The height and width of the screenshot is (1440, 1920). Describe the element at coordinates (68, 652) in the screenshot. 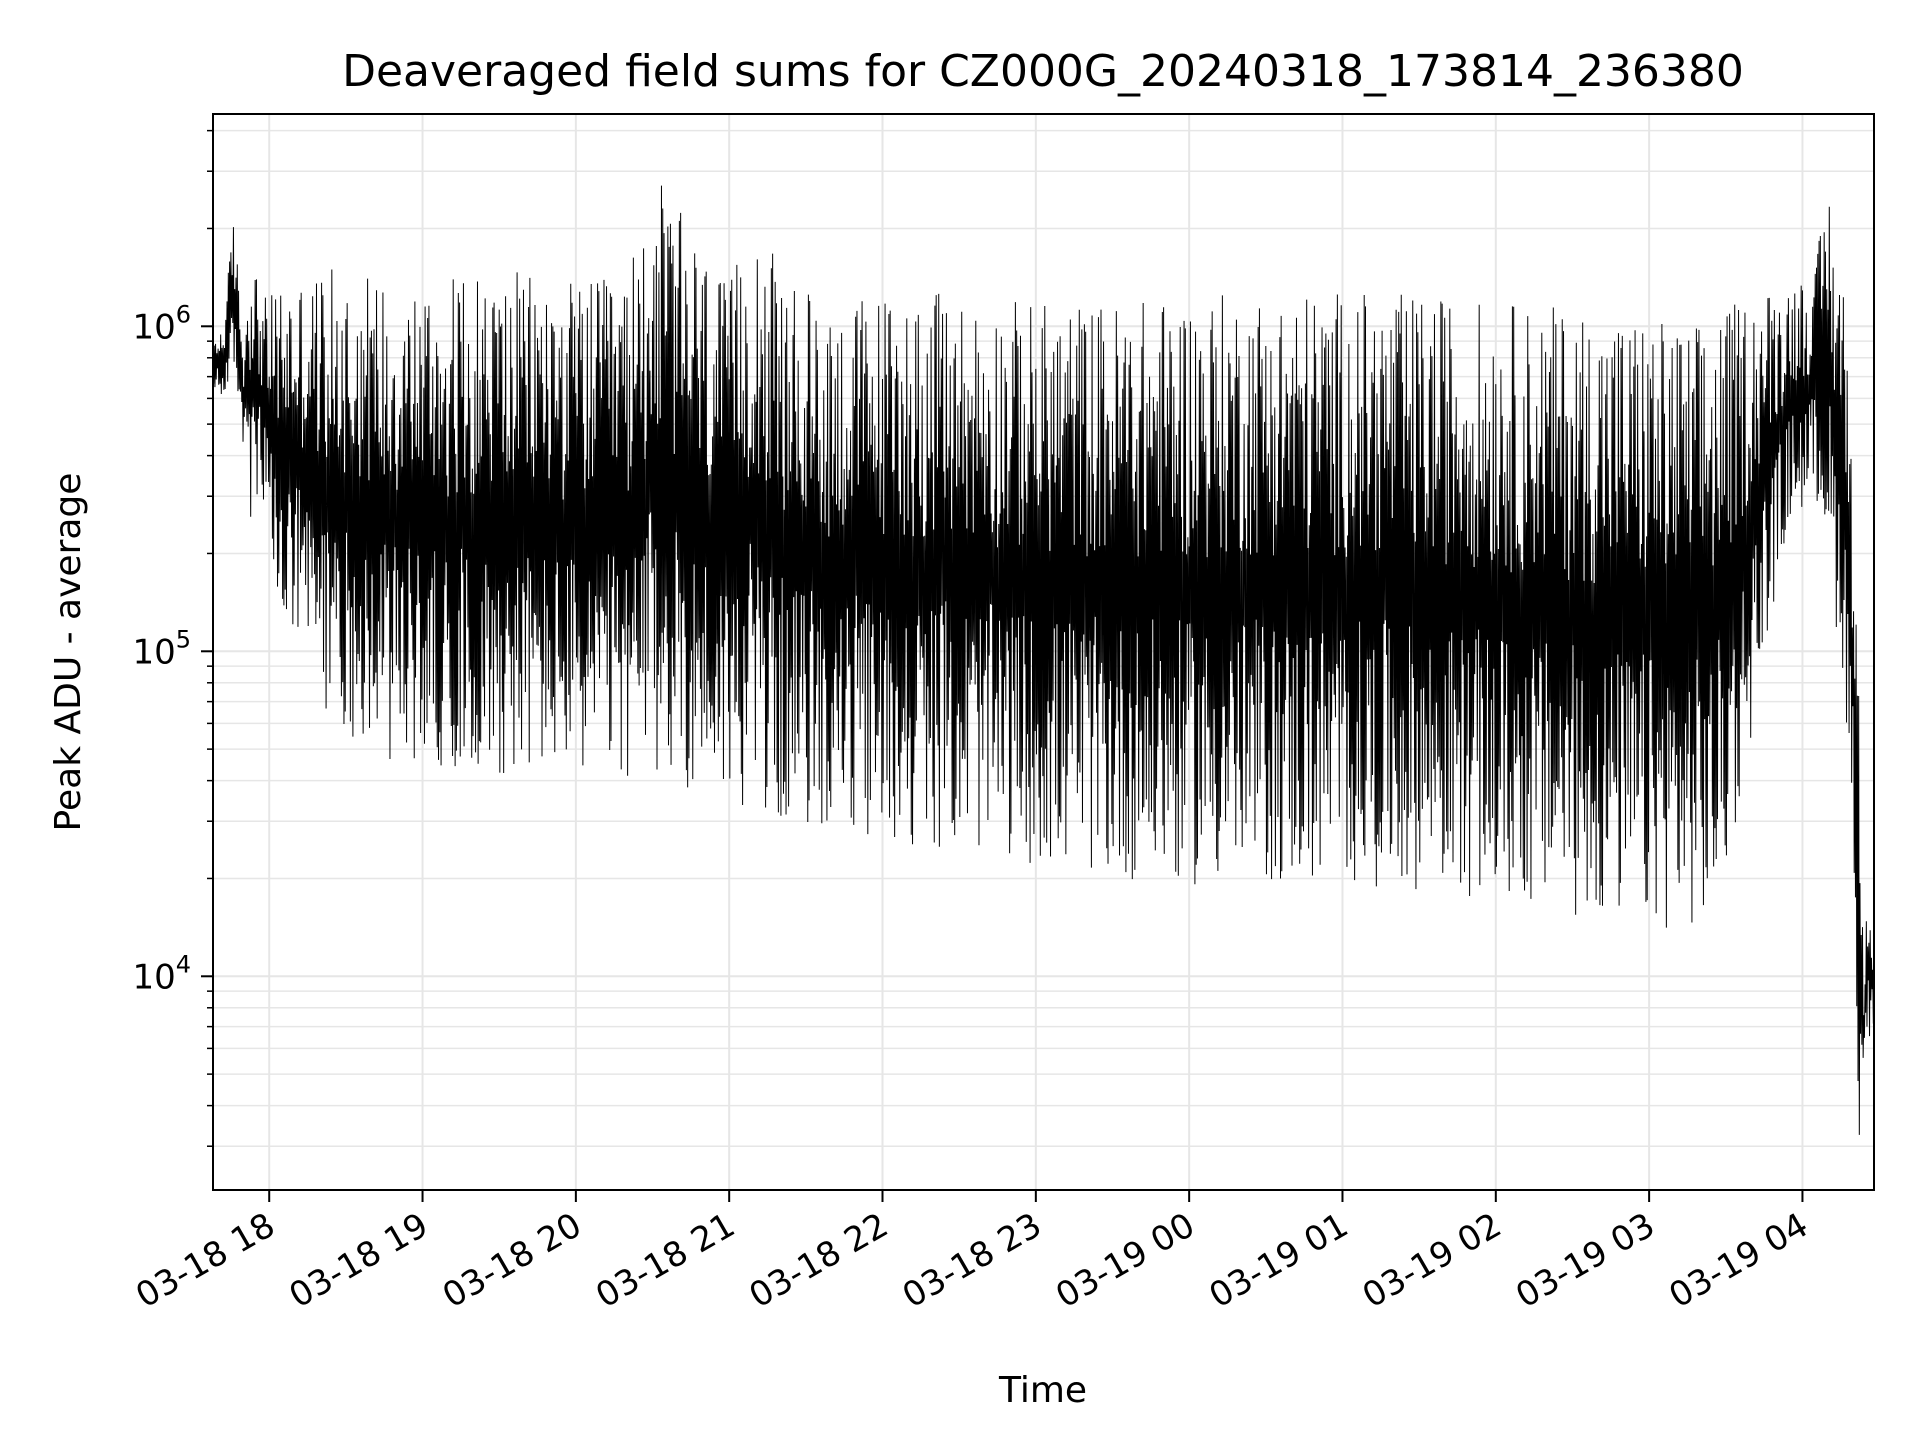

I see `y-axis-label: Peak ADU - average` at that location.